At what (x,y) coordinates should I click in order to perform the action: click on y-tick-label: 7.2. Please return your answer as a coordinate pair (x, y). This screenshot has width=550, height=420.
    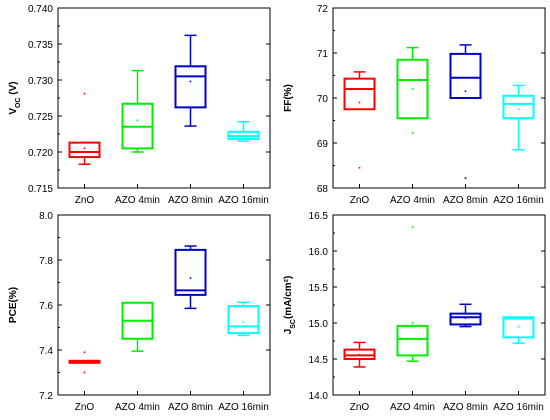
    Looking at the image, I should click on (46, 396).